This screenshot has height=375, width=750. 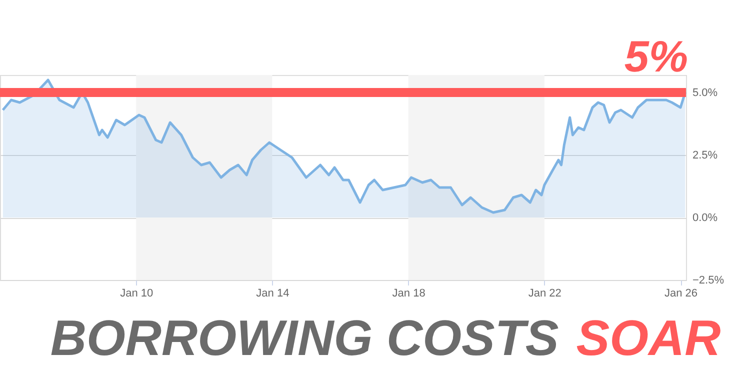 I want to click on text: BORROWING COSTS SOAR, so click(x=385, y=338).